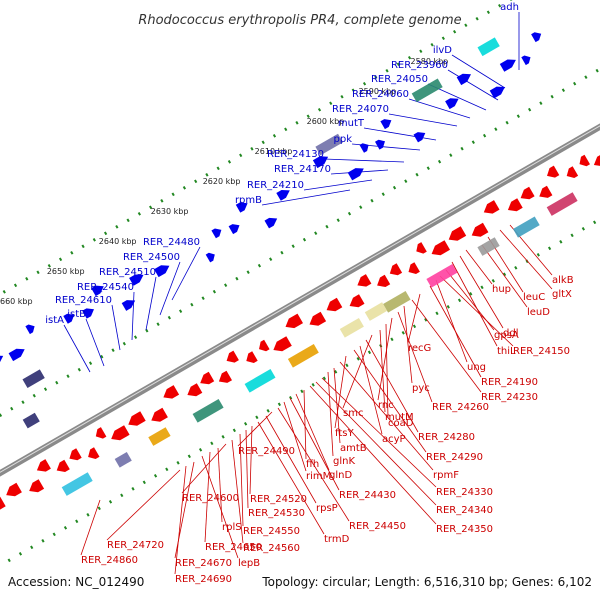 The image size is (600, 600). Describe the element at coordinates (394, 439) in the screenshot. I see `reverse-gene-label: acyP` at that location.